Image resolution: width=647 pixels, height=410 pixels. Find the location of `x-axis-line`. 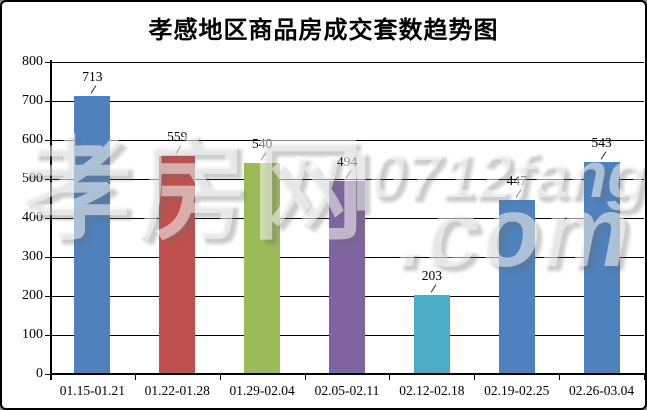

x-axis-line is located at coordinates (347, 374).